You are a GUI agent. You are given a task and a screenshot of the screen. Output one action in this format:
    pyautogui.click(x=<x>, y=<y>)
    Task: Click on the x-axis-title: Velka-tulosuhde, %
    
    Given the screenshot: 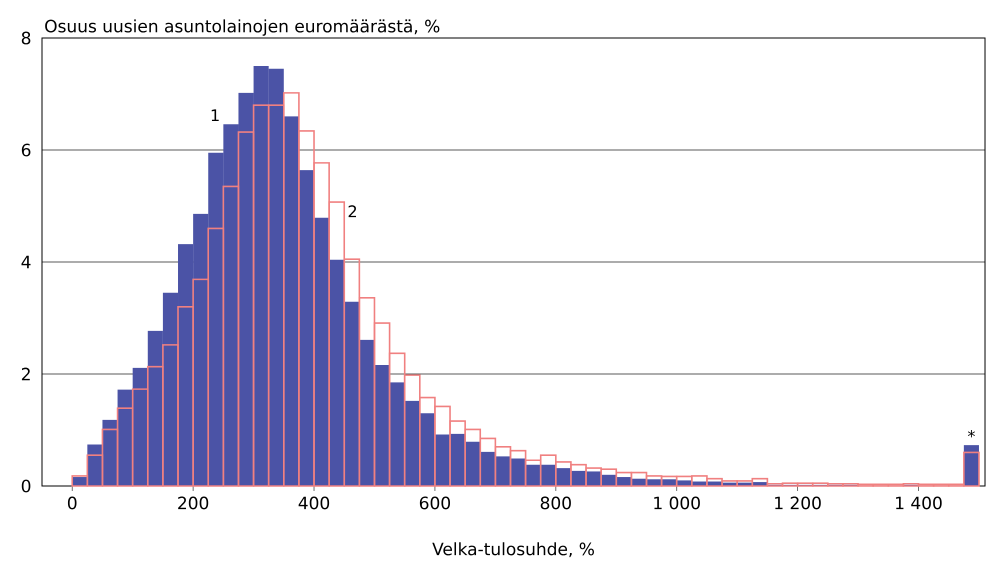 What is the action you would take?
    pyautogui.click(x=513, y=550)
    